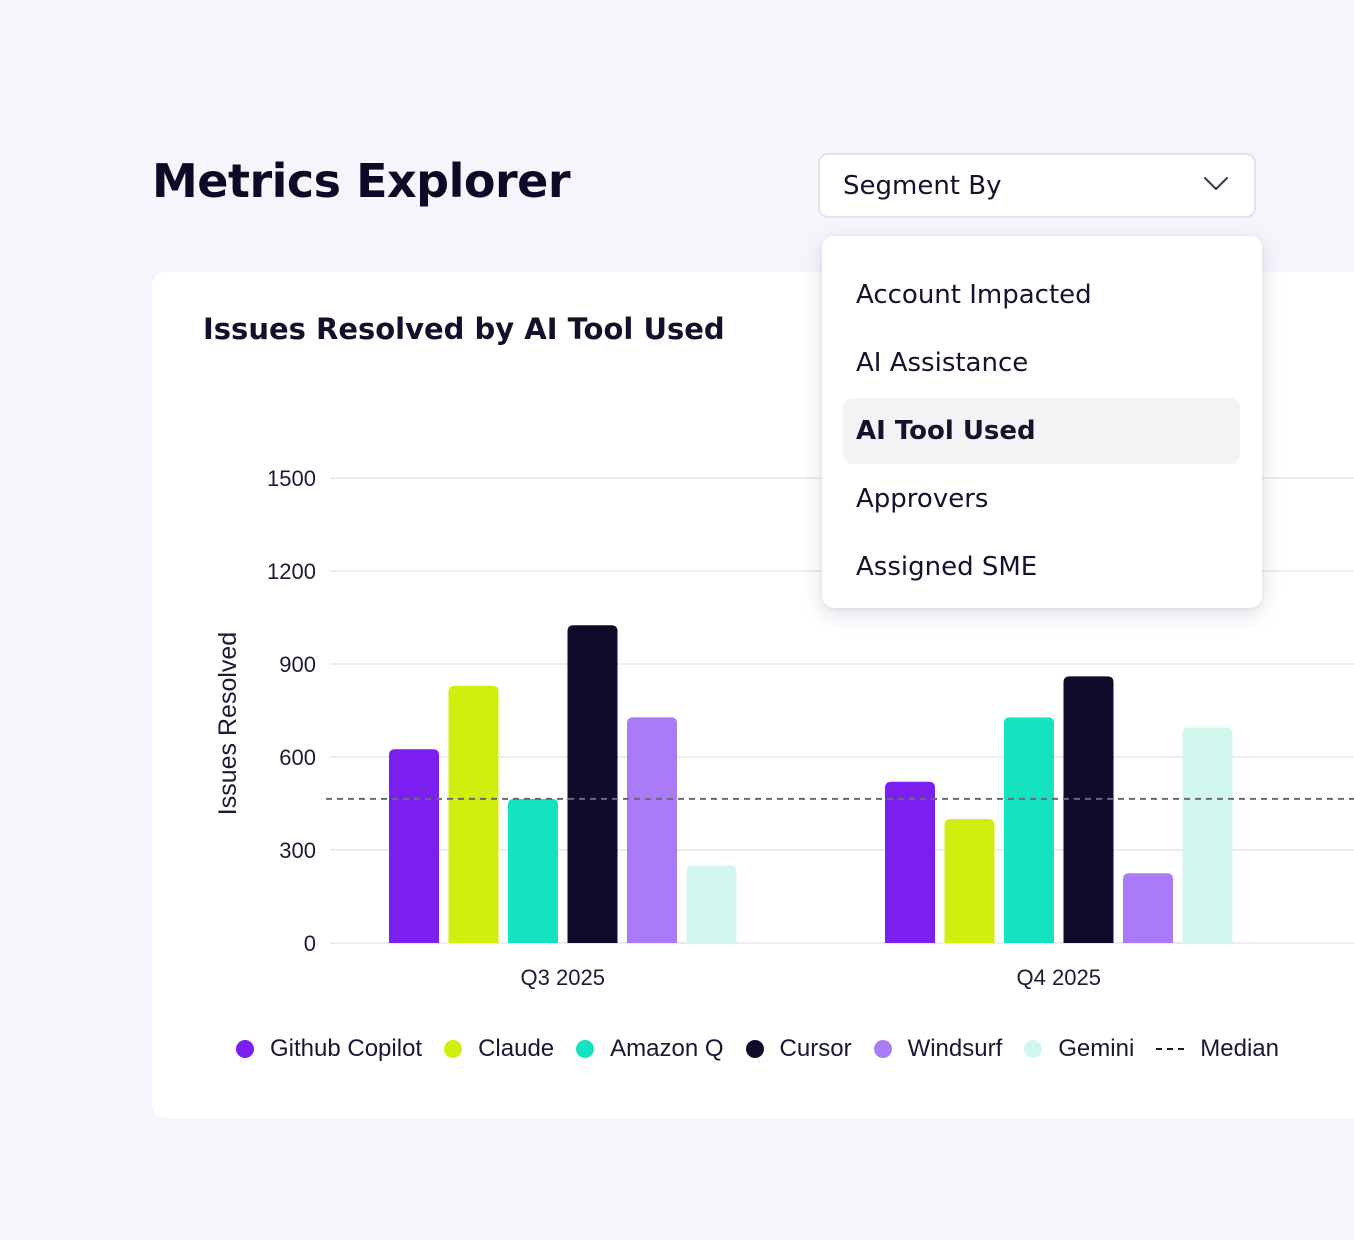 The height and width of the screenshot is (1240, 1354). What do you see at coordinates (1216, 183) in the screenshot?
I see `chevron-down-icon` at bounding box center [1216, 183].